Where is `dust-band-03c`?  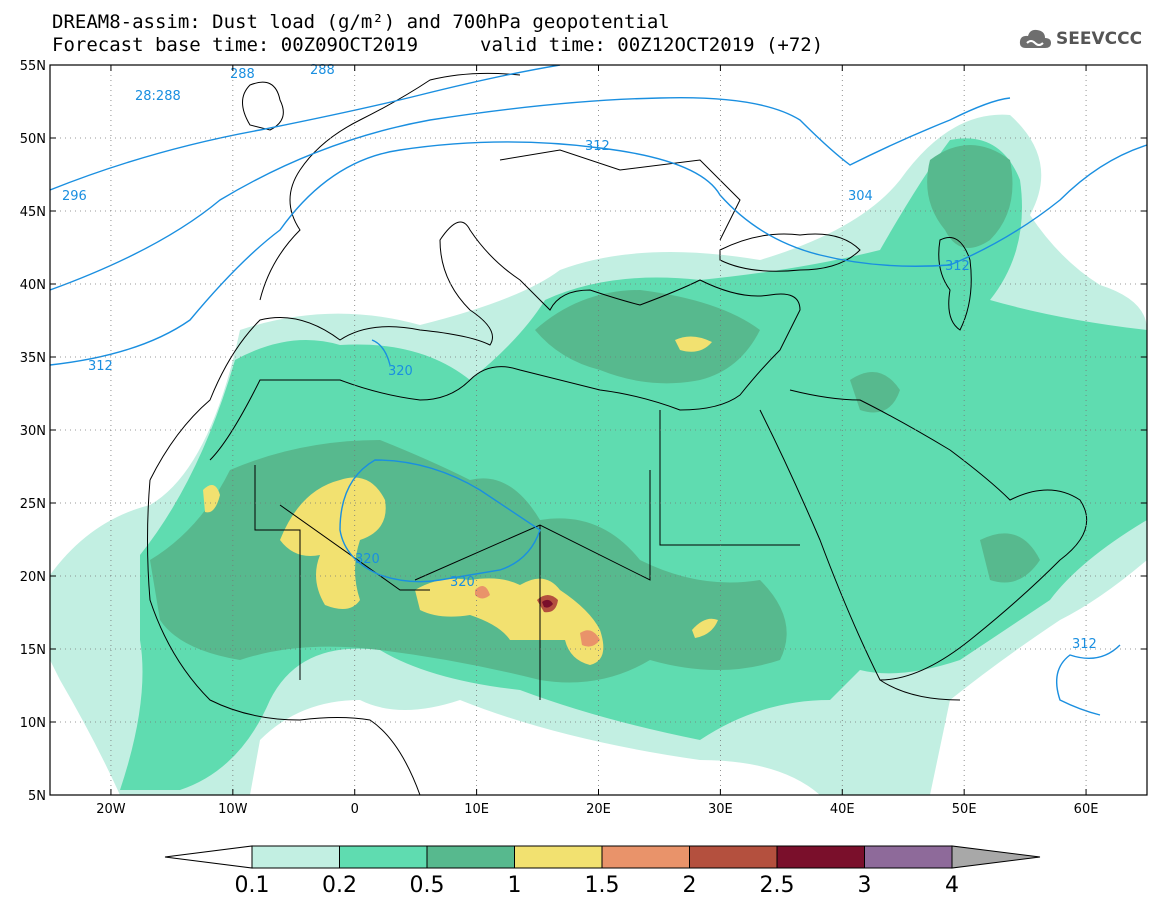 dust-band-03c is located at coordinates (970, 196).